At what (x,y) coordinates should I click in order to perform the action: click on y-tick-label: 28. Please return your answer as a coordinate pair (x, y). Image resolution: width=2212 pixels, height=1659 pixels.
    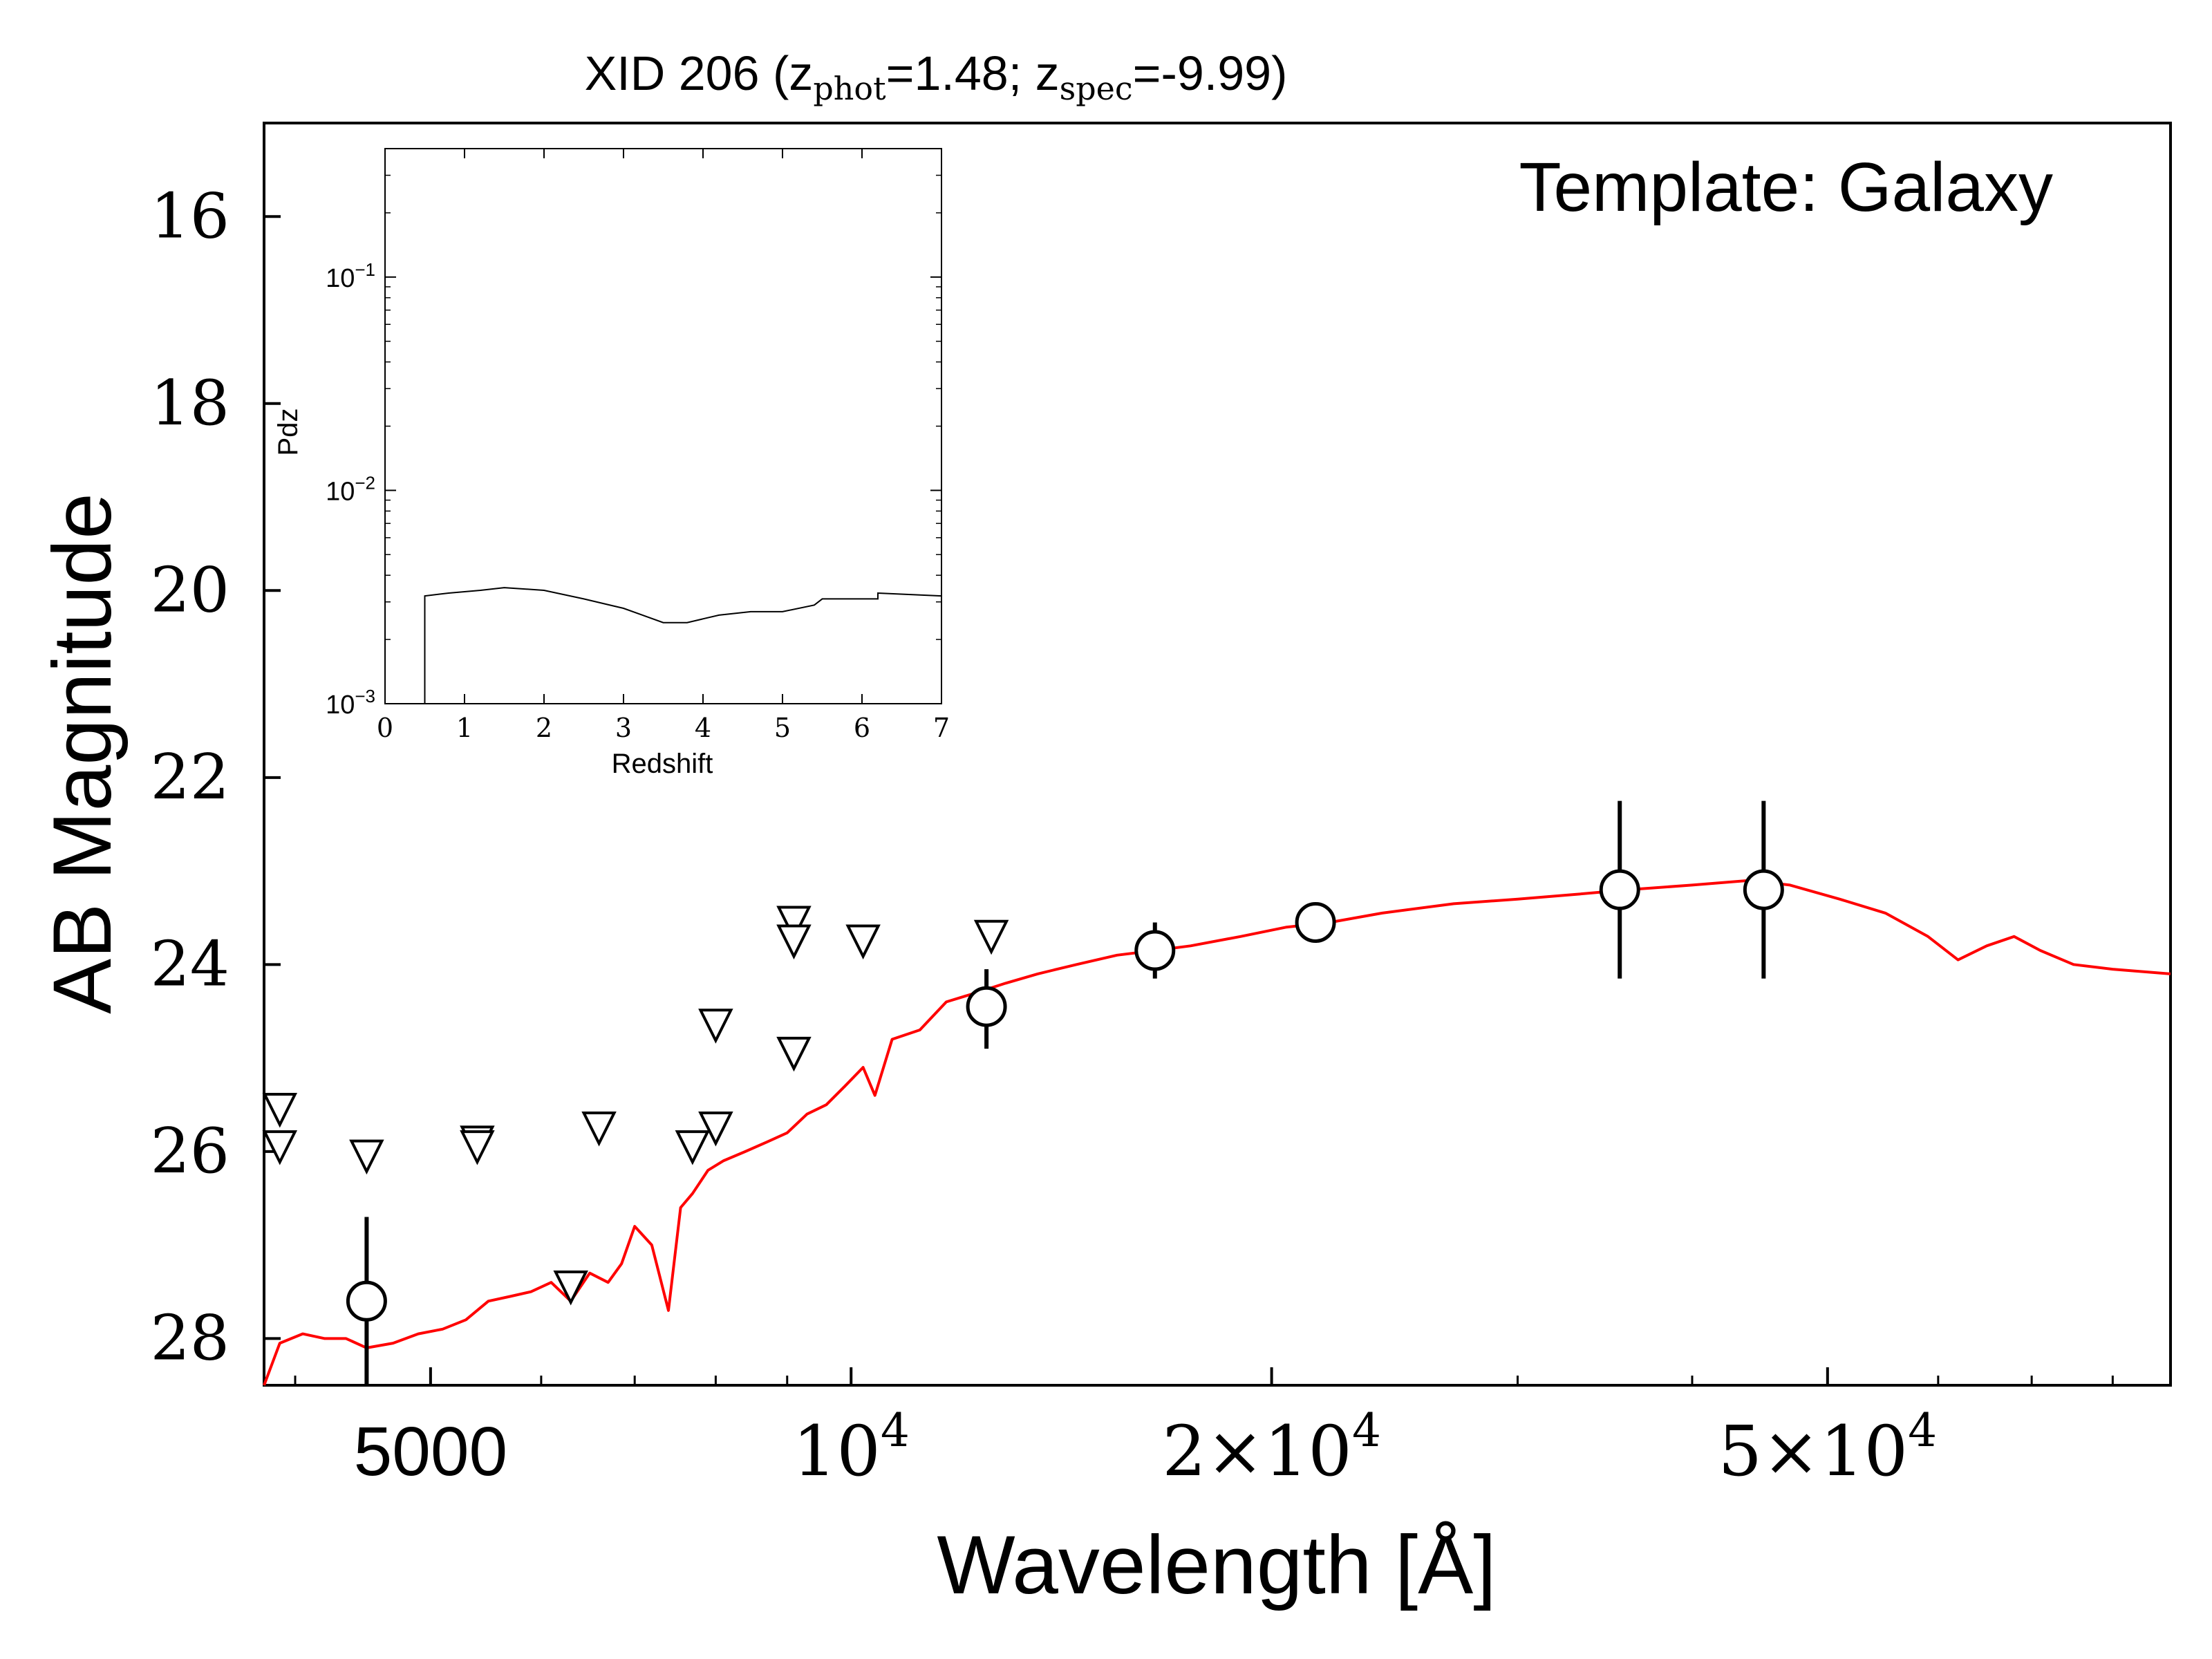
    Looking at the image, I should click on (190, 1338).